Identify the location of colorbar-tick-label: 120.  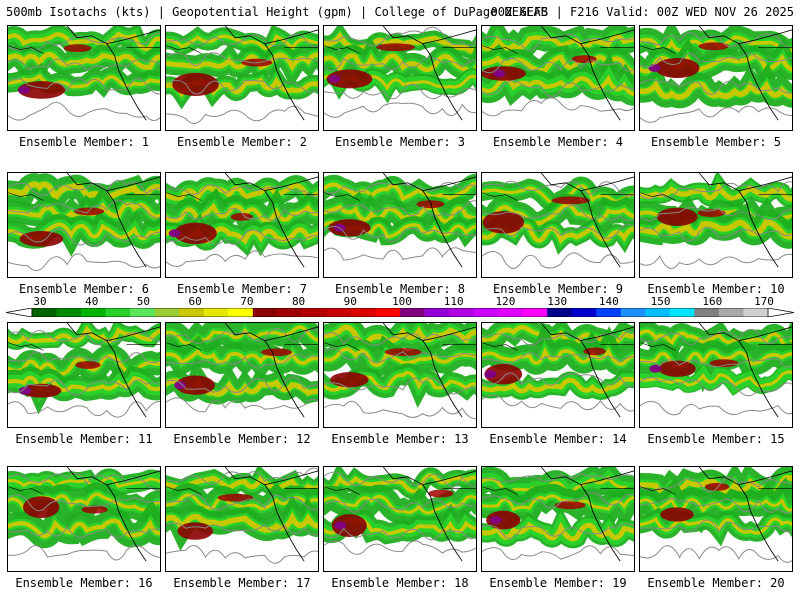
(505, 301).